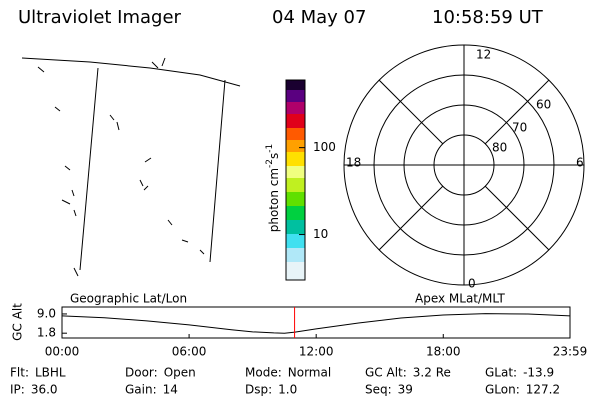 The height and width of the screenshot is (400, 600). Describe the element at coordinates (270, 163) in the screenshot. I see `label-sup: -2` at that location.